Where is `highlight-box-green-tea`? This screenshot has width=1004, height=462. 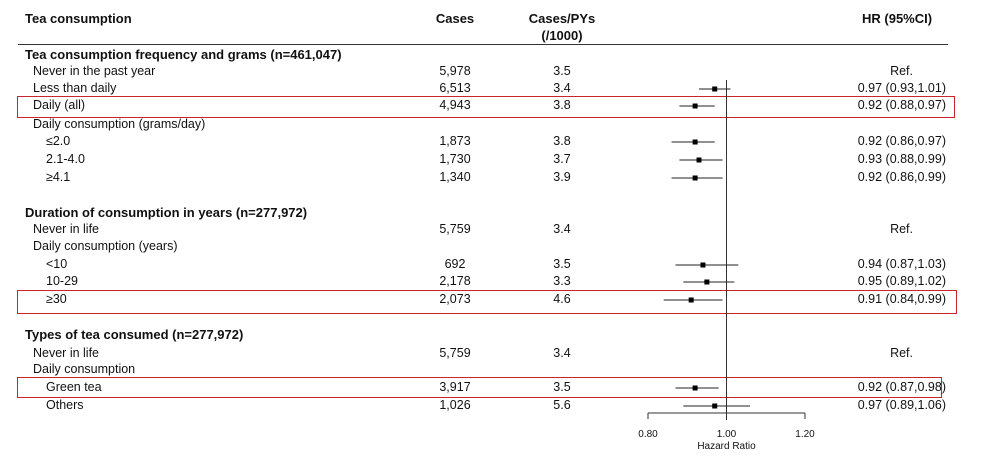
highlight-box-green-tea is located at coordinates (479, 387).